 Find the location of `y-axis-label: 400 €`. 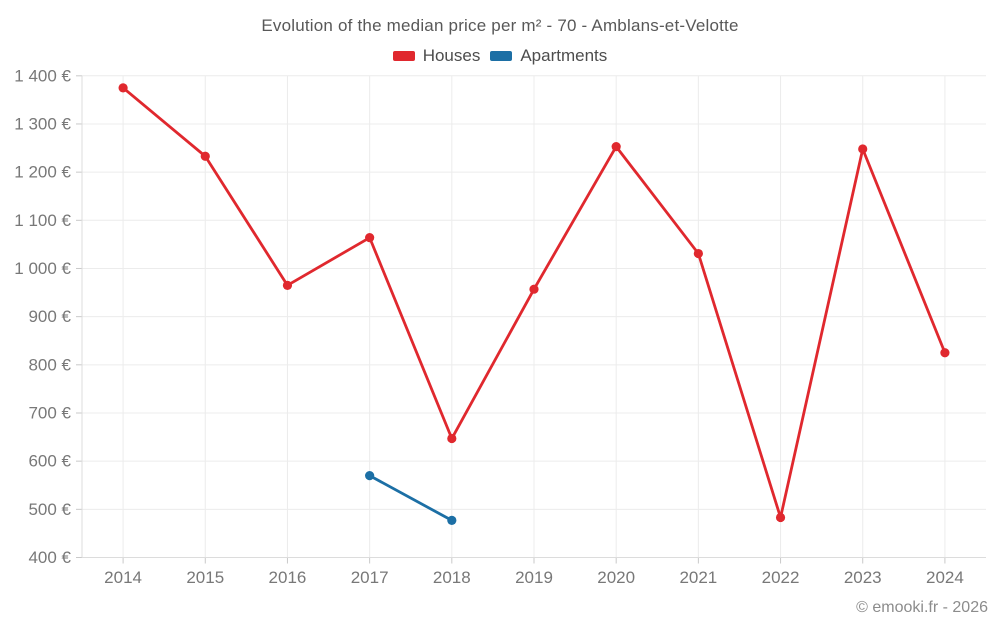

y-axis-label: 400 € is located at coordinates (49, 557).